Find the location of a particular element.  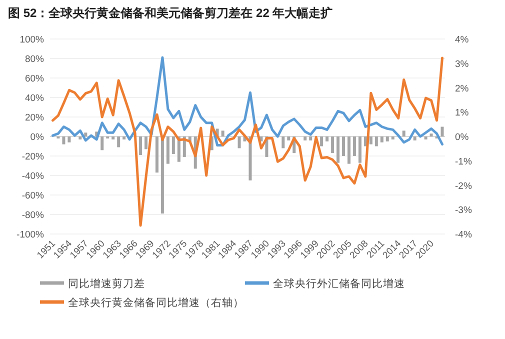

y-tick-label: -80% is located at coordinates (33, 215).